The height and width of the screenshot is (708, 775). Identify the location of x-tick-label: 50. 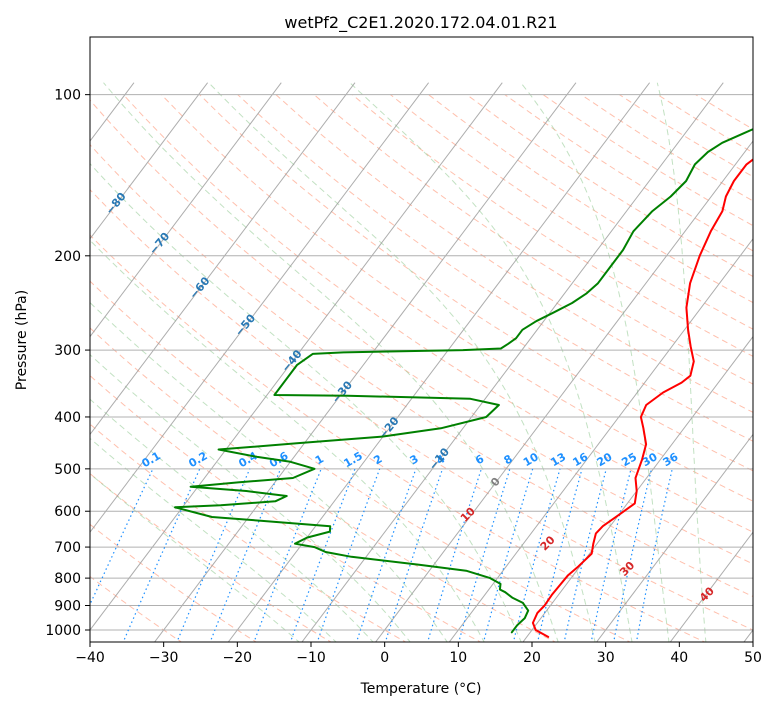
(753, 658).